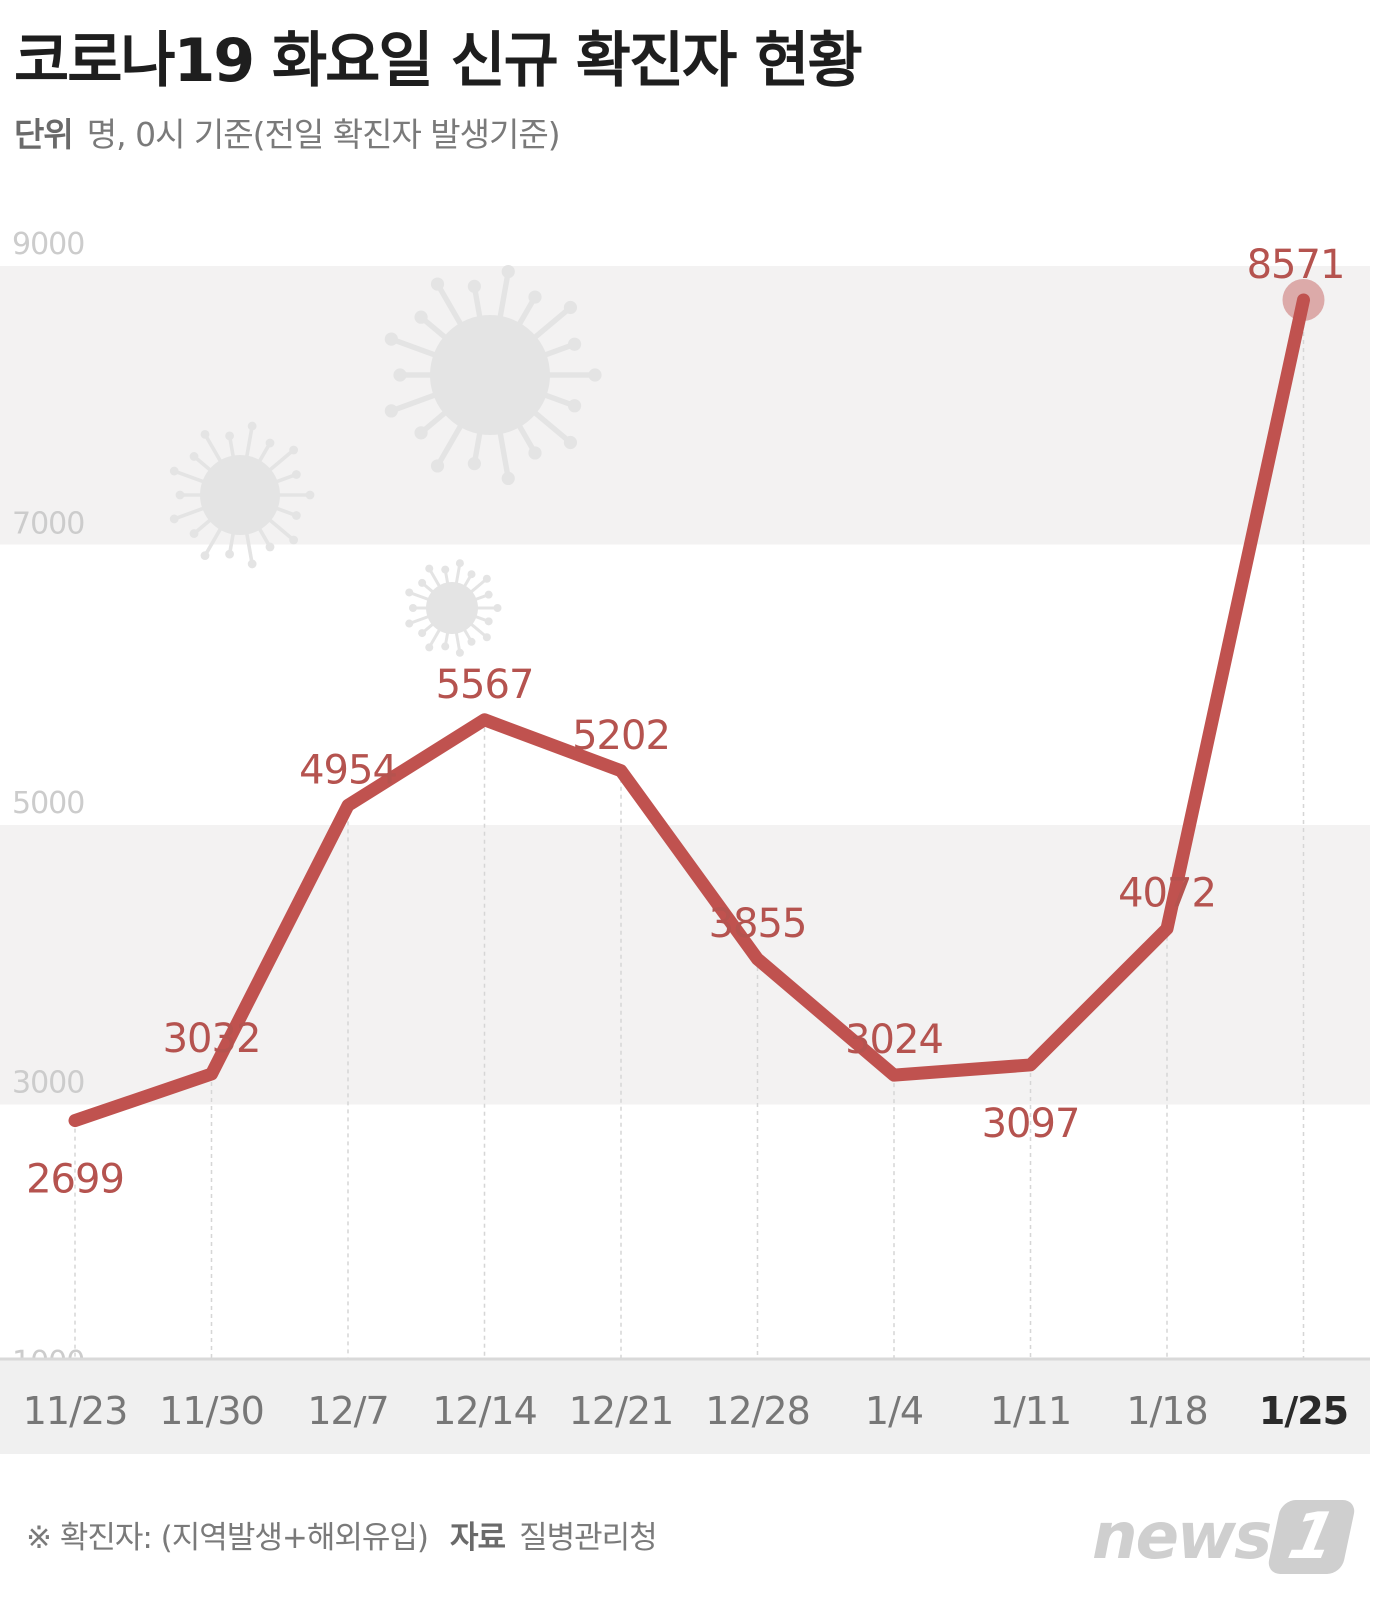 The image size is (1400, 1603). What do you see at coordinates (478, 1538) in the screenshot?
I see `source-label: 자료` at bounding box center [478, 1538].